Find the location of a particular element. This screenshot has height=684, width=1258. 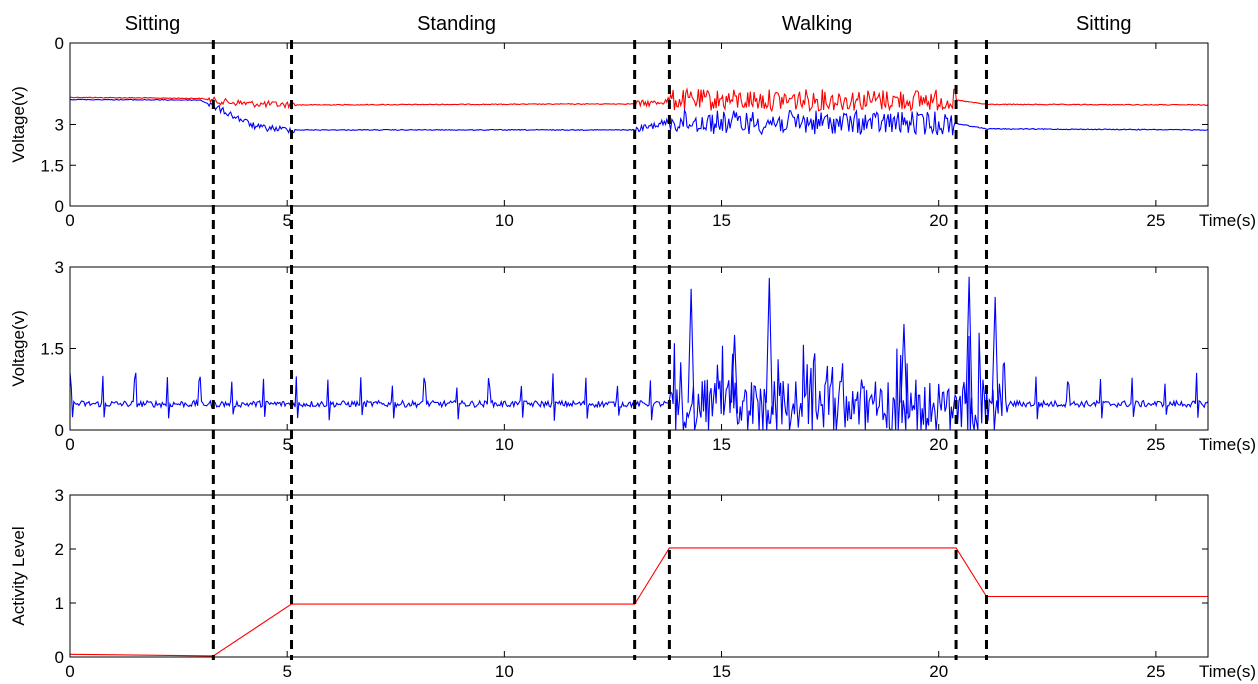

y-axis-label: Activity Level is located at coordinates (18, 575).